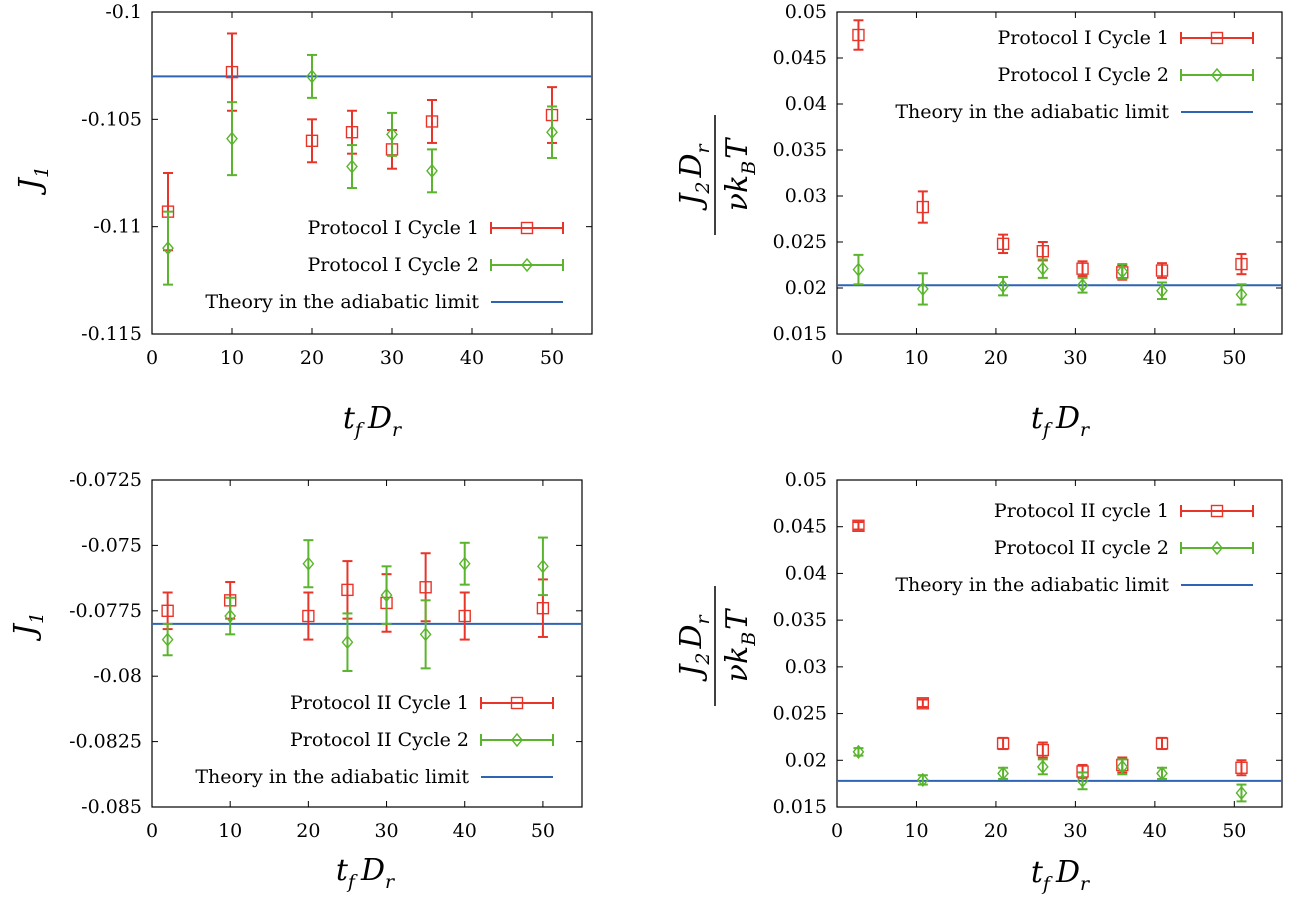  Describe the element at coordinates (111, 119) in the screenshot. I see `y-tick-label: -0.105` at that location.